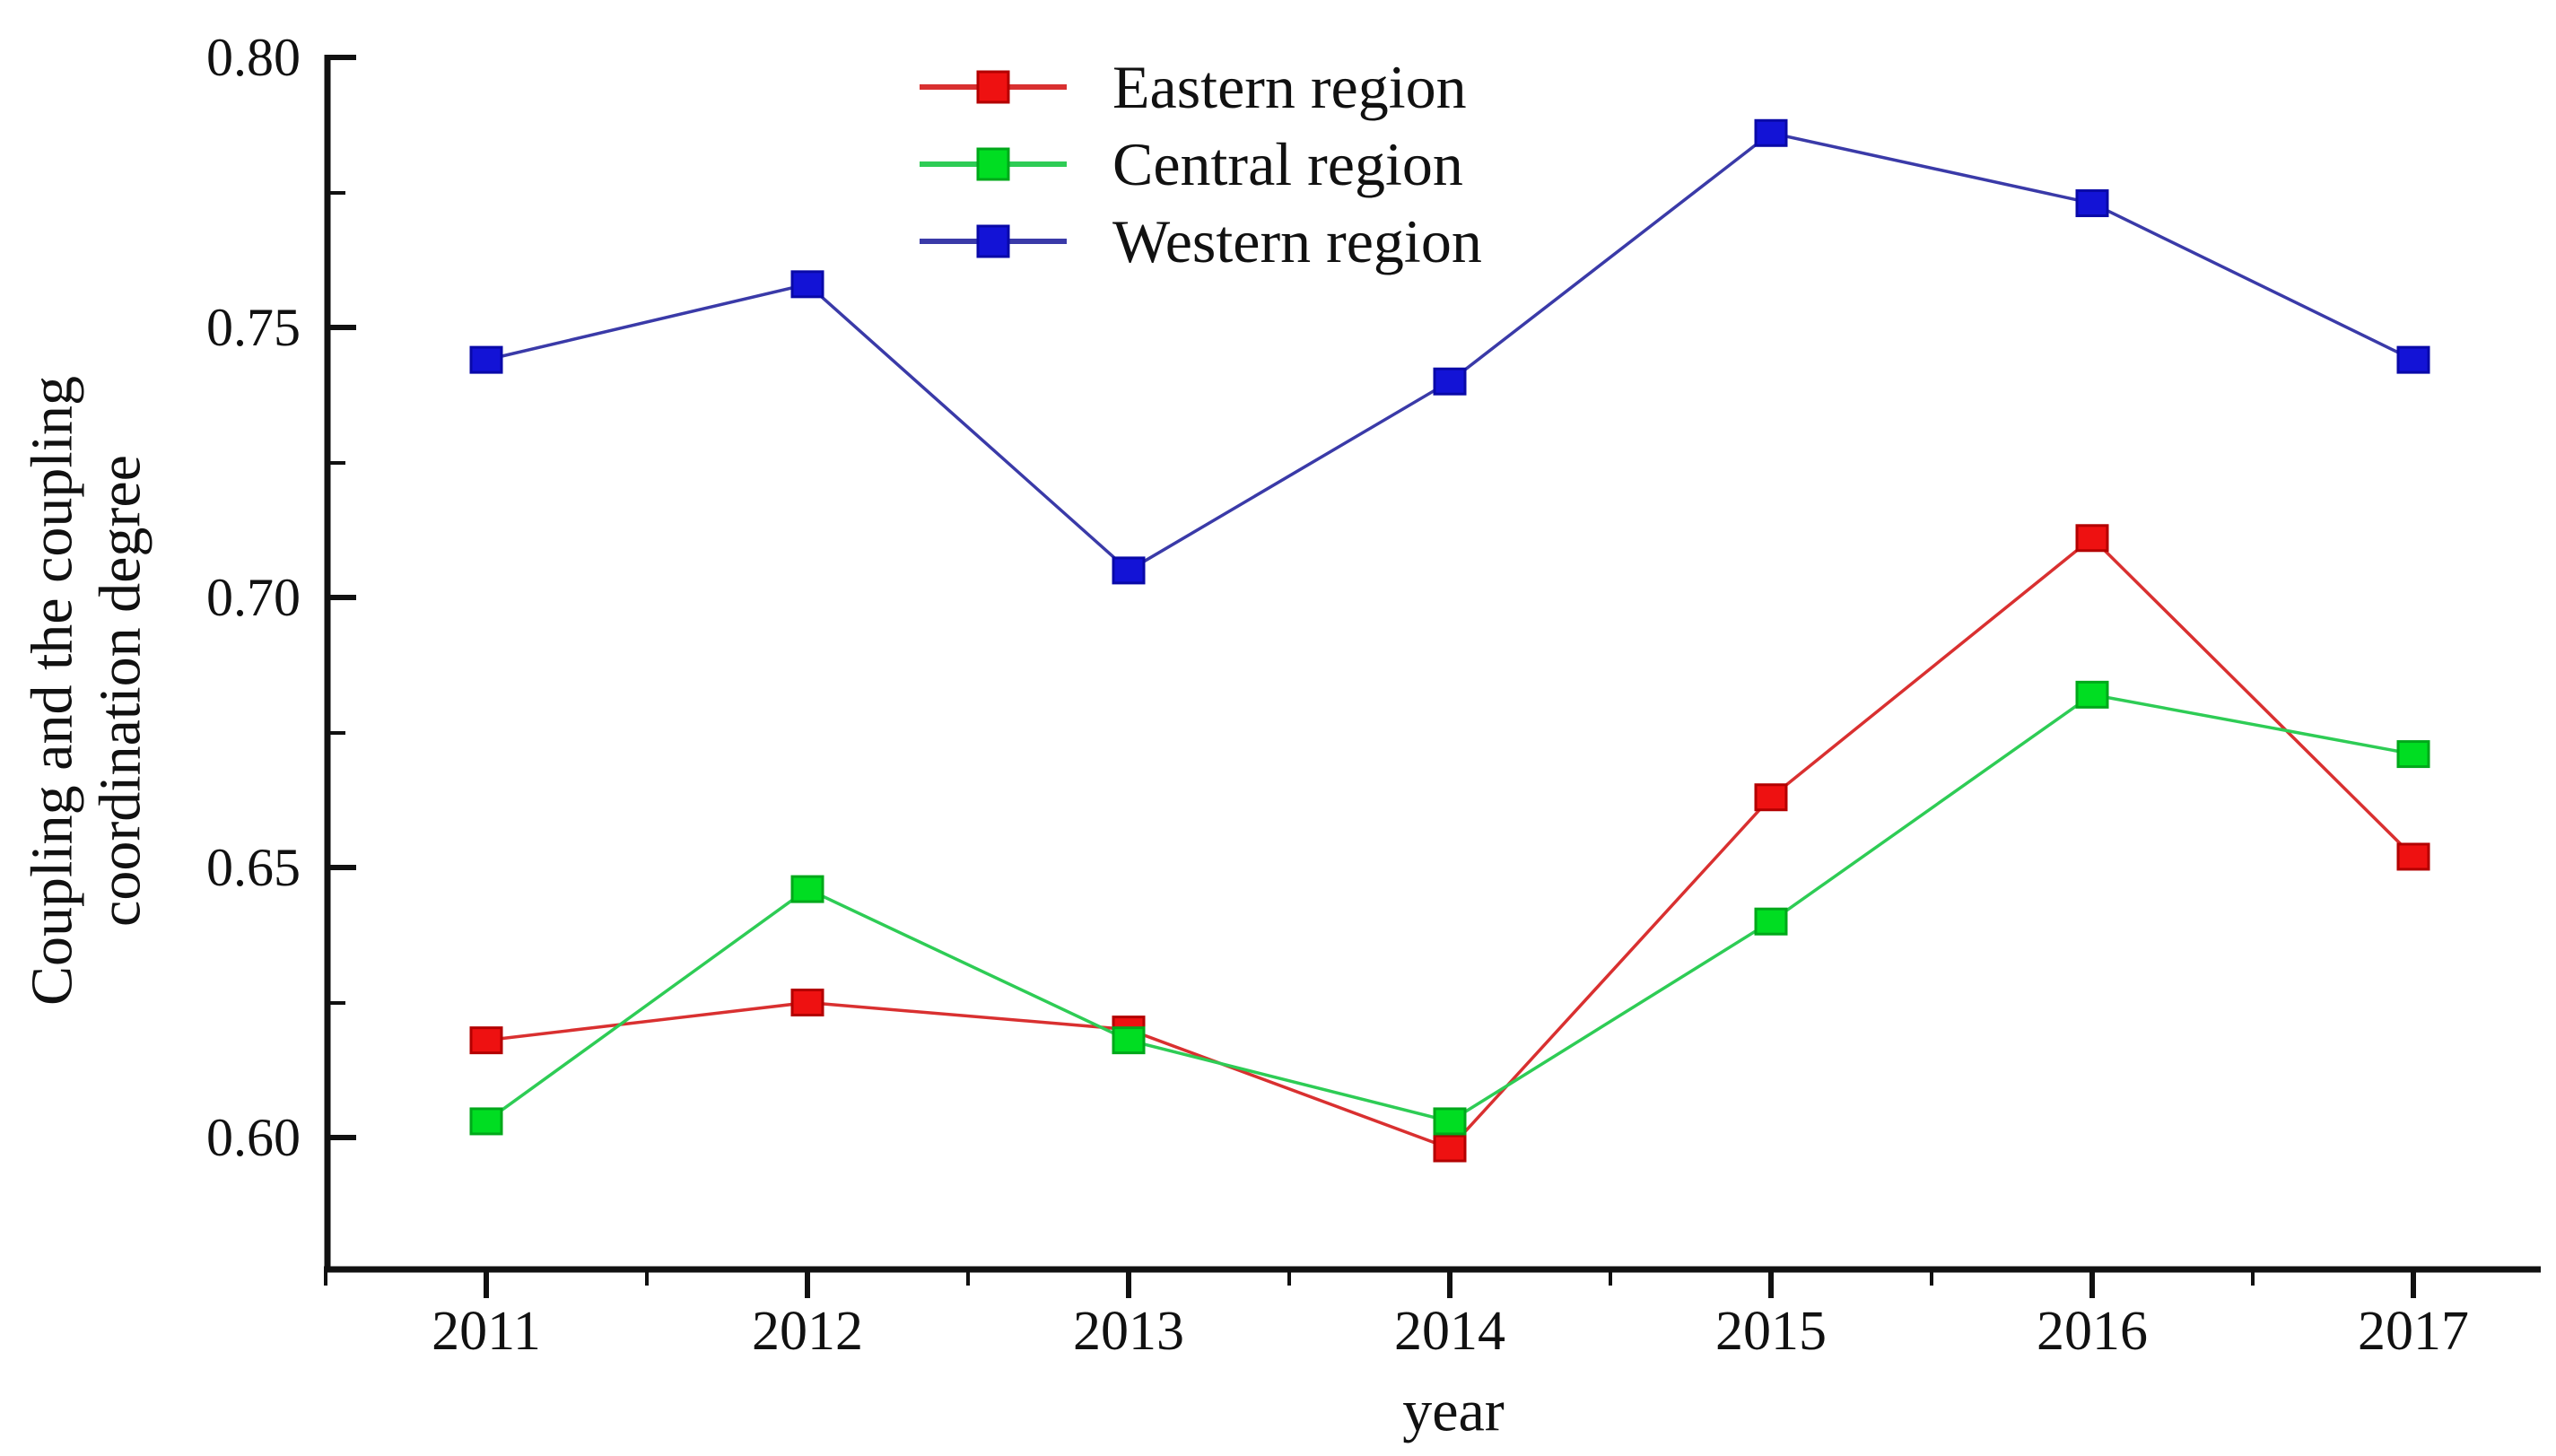  What do you see at coordinates (1453, 1411) in the screenshot?
I see `x-axis-title: year` at bounding box center [1453, 1411].